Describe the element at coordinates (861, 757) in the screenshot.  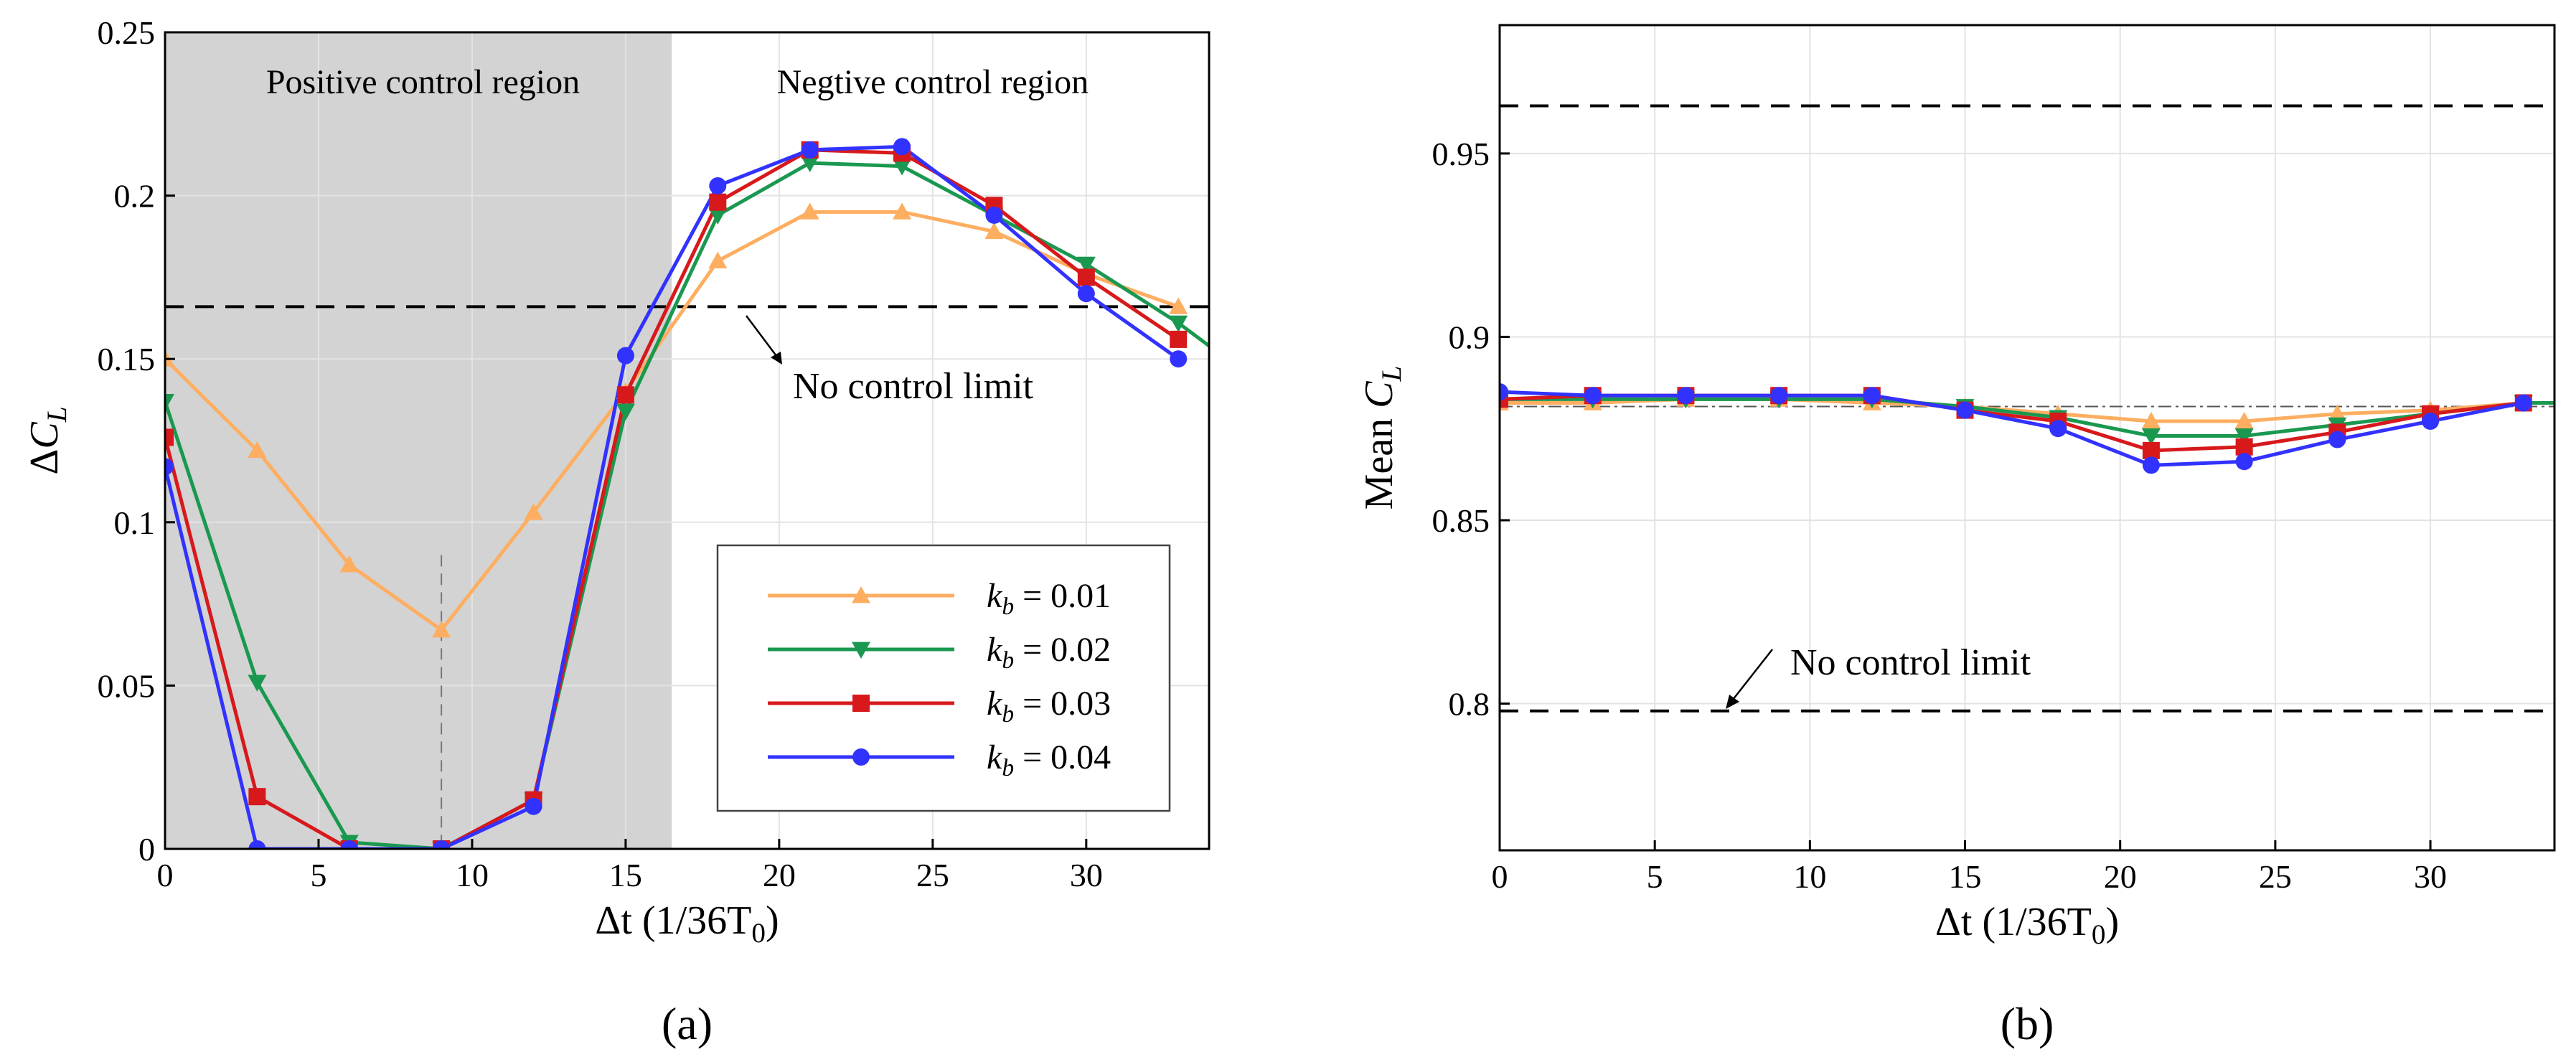
I see `legend-marker-kb-0.04` at that location.